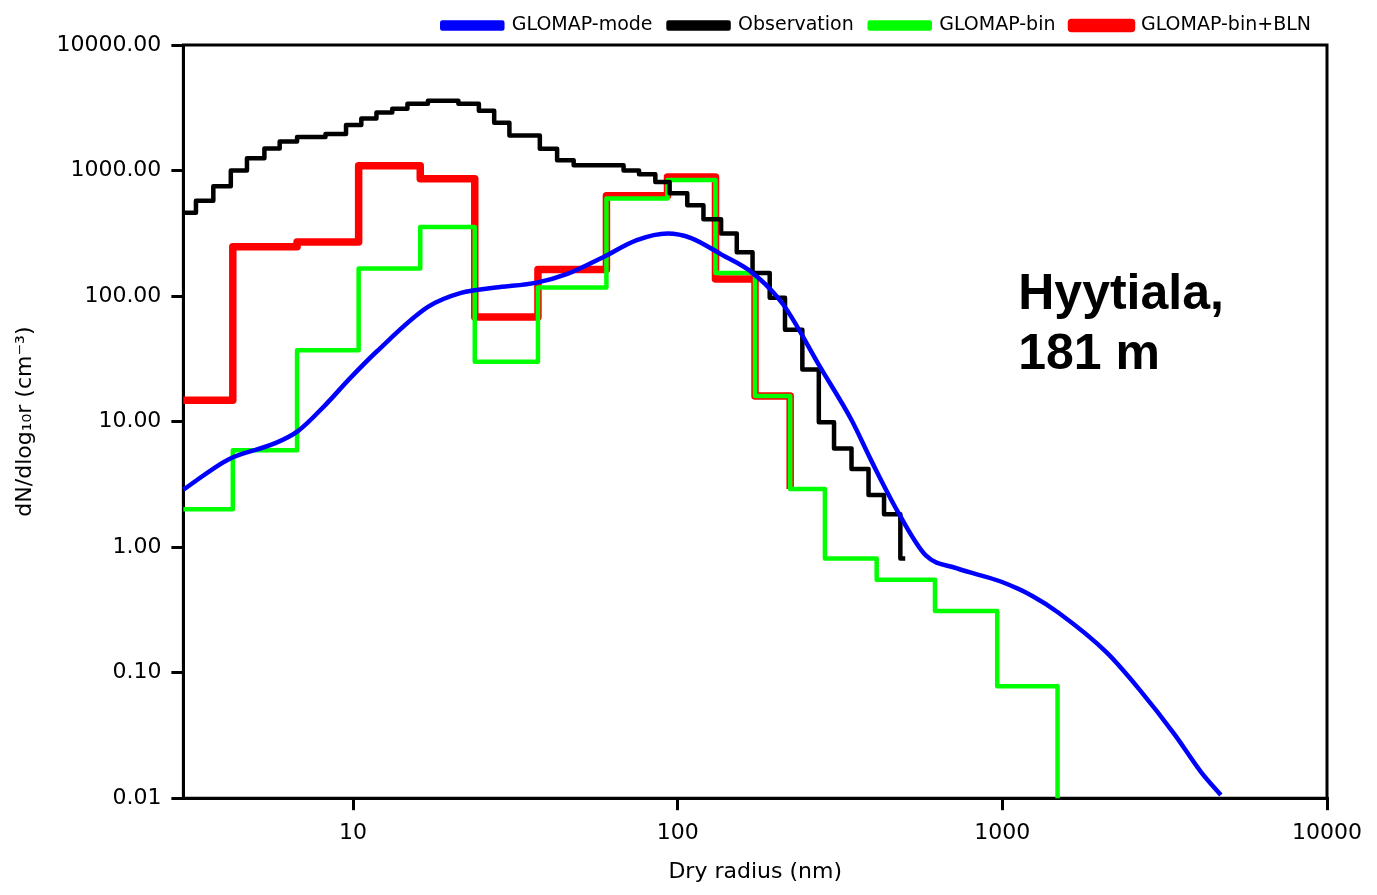 The width and height of the screenshot is (1377, 895). Describe the element at coordinates (1327, 832) in the screenshot. I see `x-tick-label: 10000` at that location.